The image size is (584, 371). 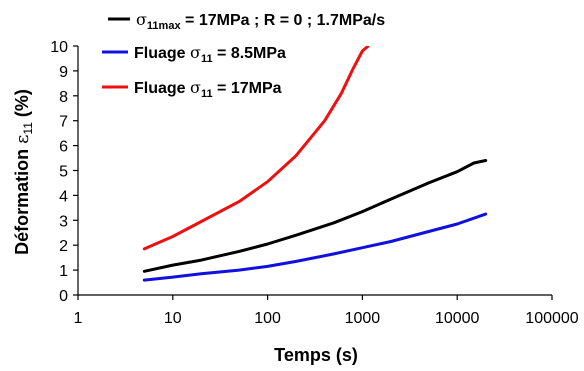 What do you see at coordinates (78, 318) in the screenshot?
I see `x-tick-label: 1` at bounding box center [78, 318].